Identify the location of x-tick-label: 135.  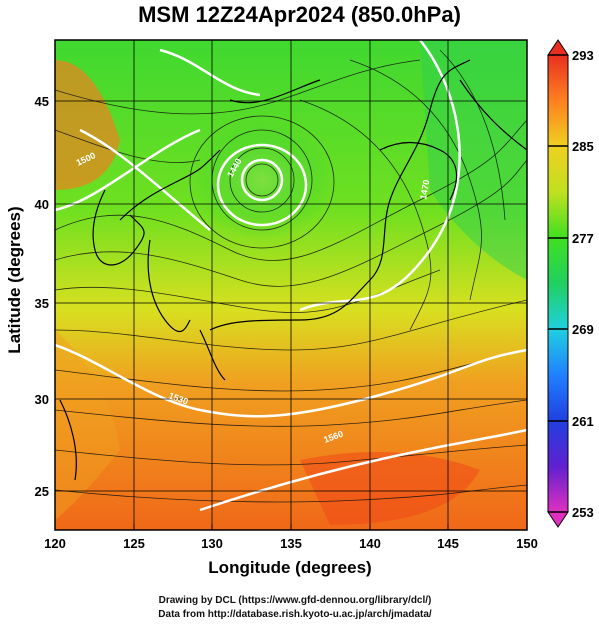
(291, 543).